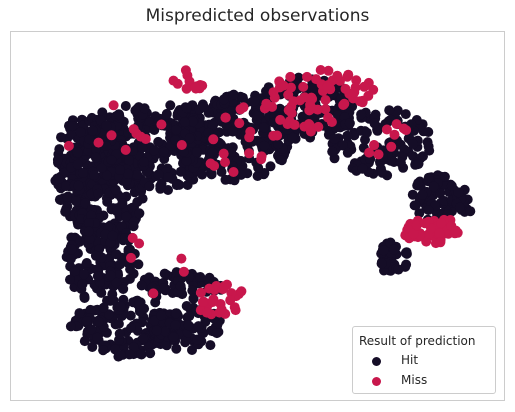 The width and height of the screenshot is (515, 412). Describe the element at coordinates (399, 380) in the screenshot. I see `legend-entry-miss: Miss` at that location.